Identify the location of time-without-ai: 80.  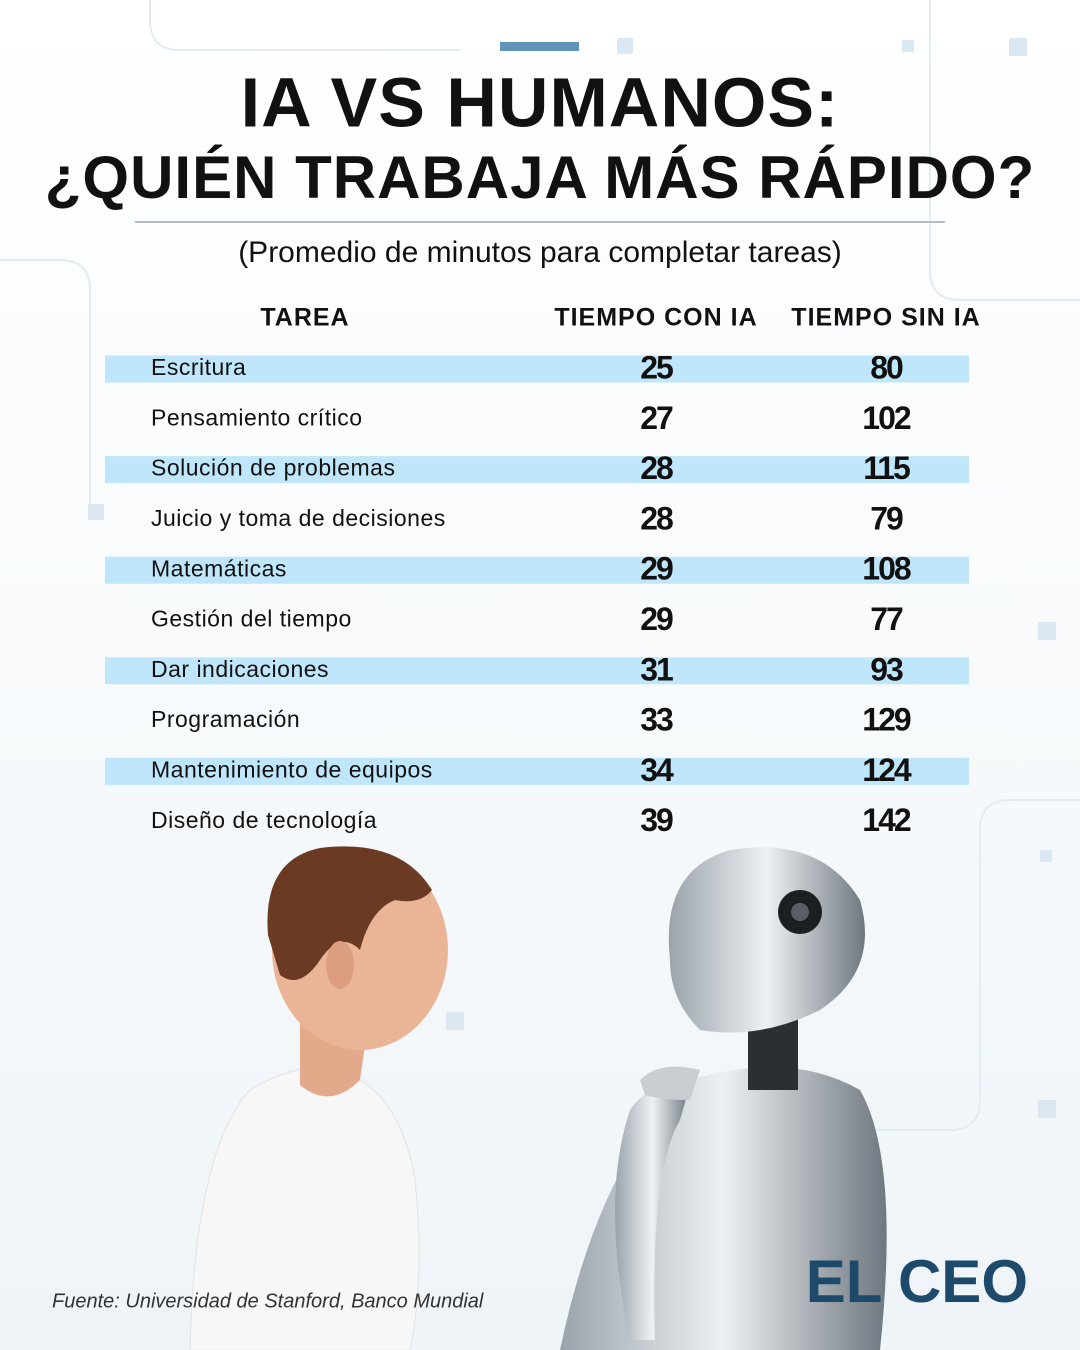
(886, 367).